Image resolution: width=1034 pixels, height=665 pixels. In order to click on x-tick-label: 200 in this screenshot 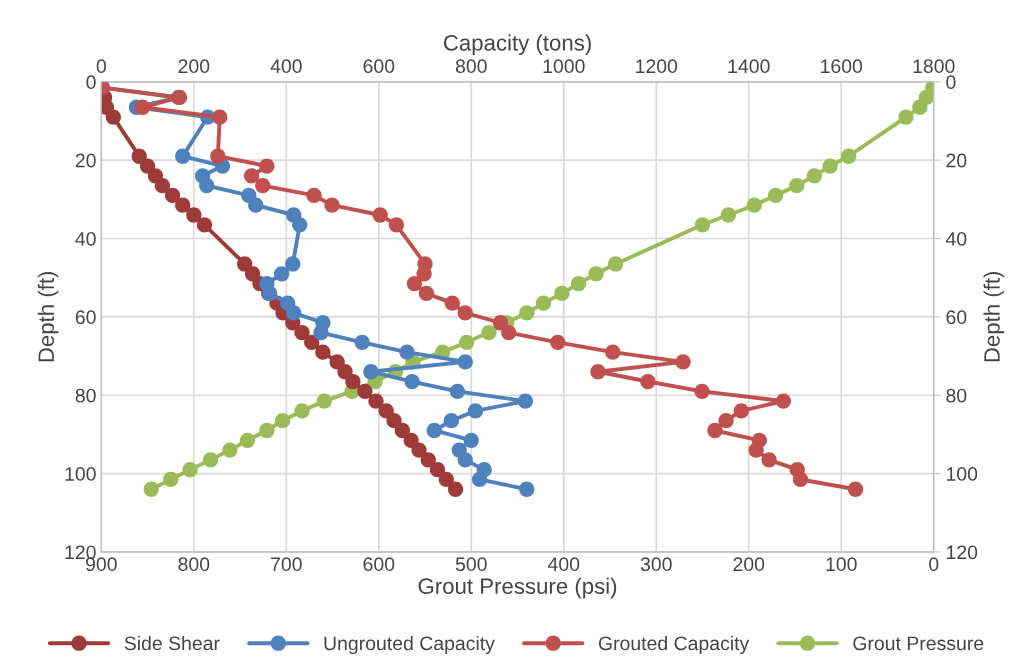, I will do `click(749, 564)`.